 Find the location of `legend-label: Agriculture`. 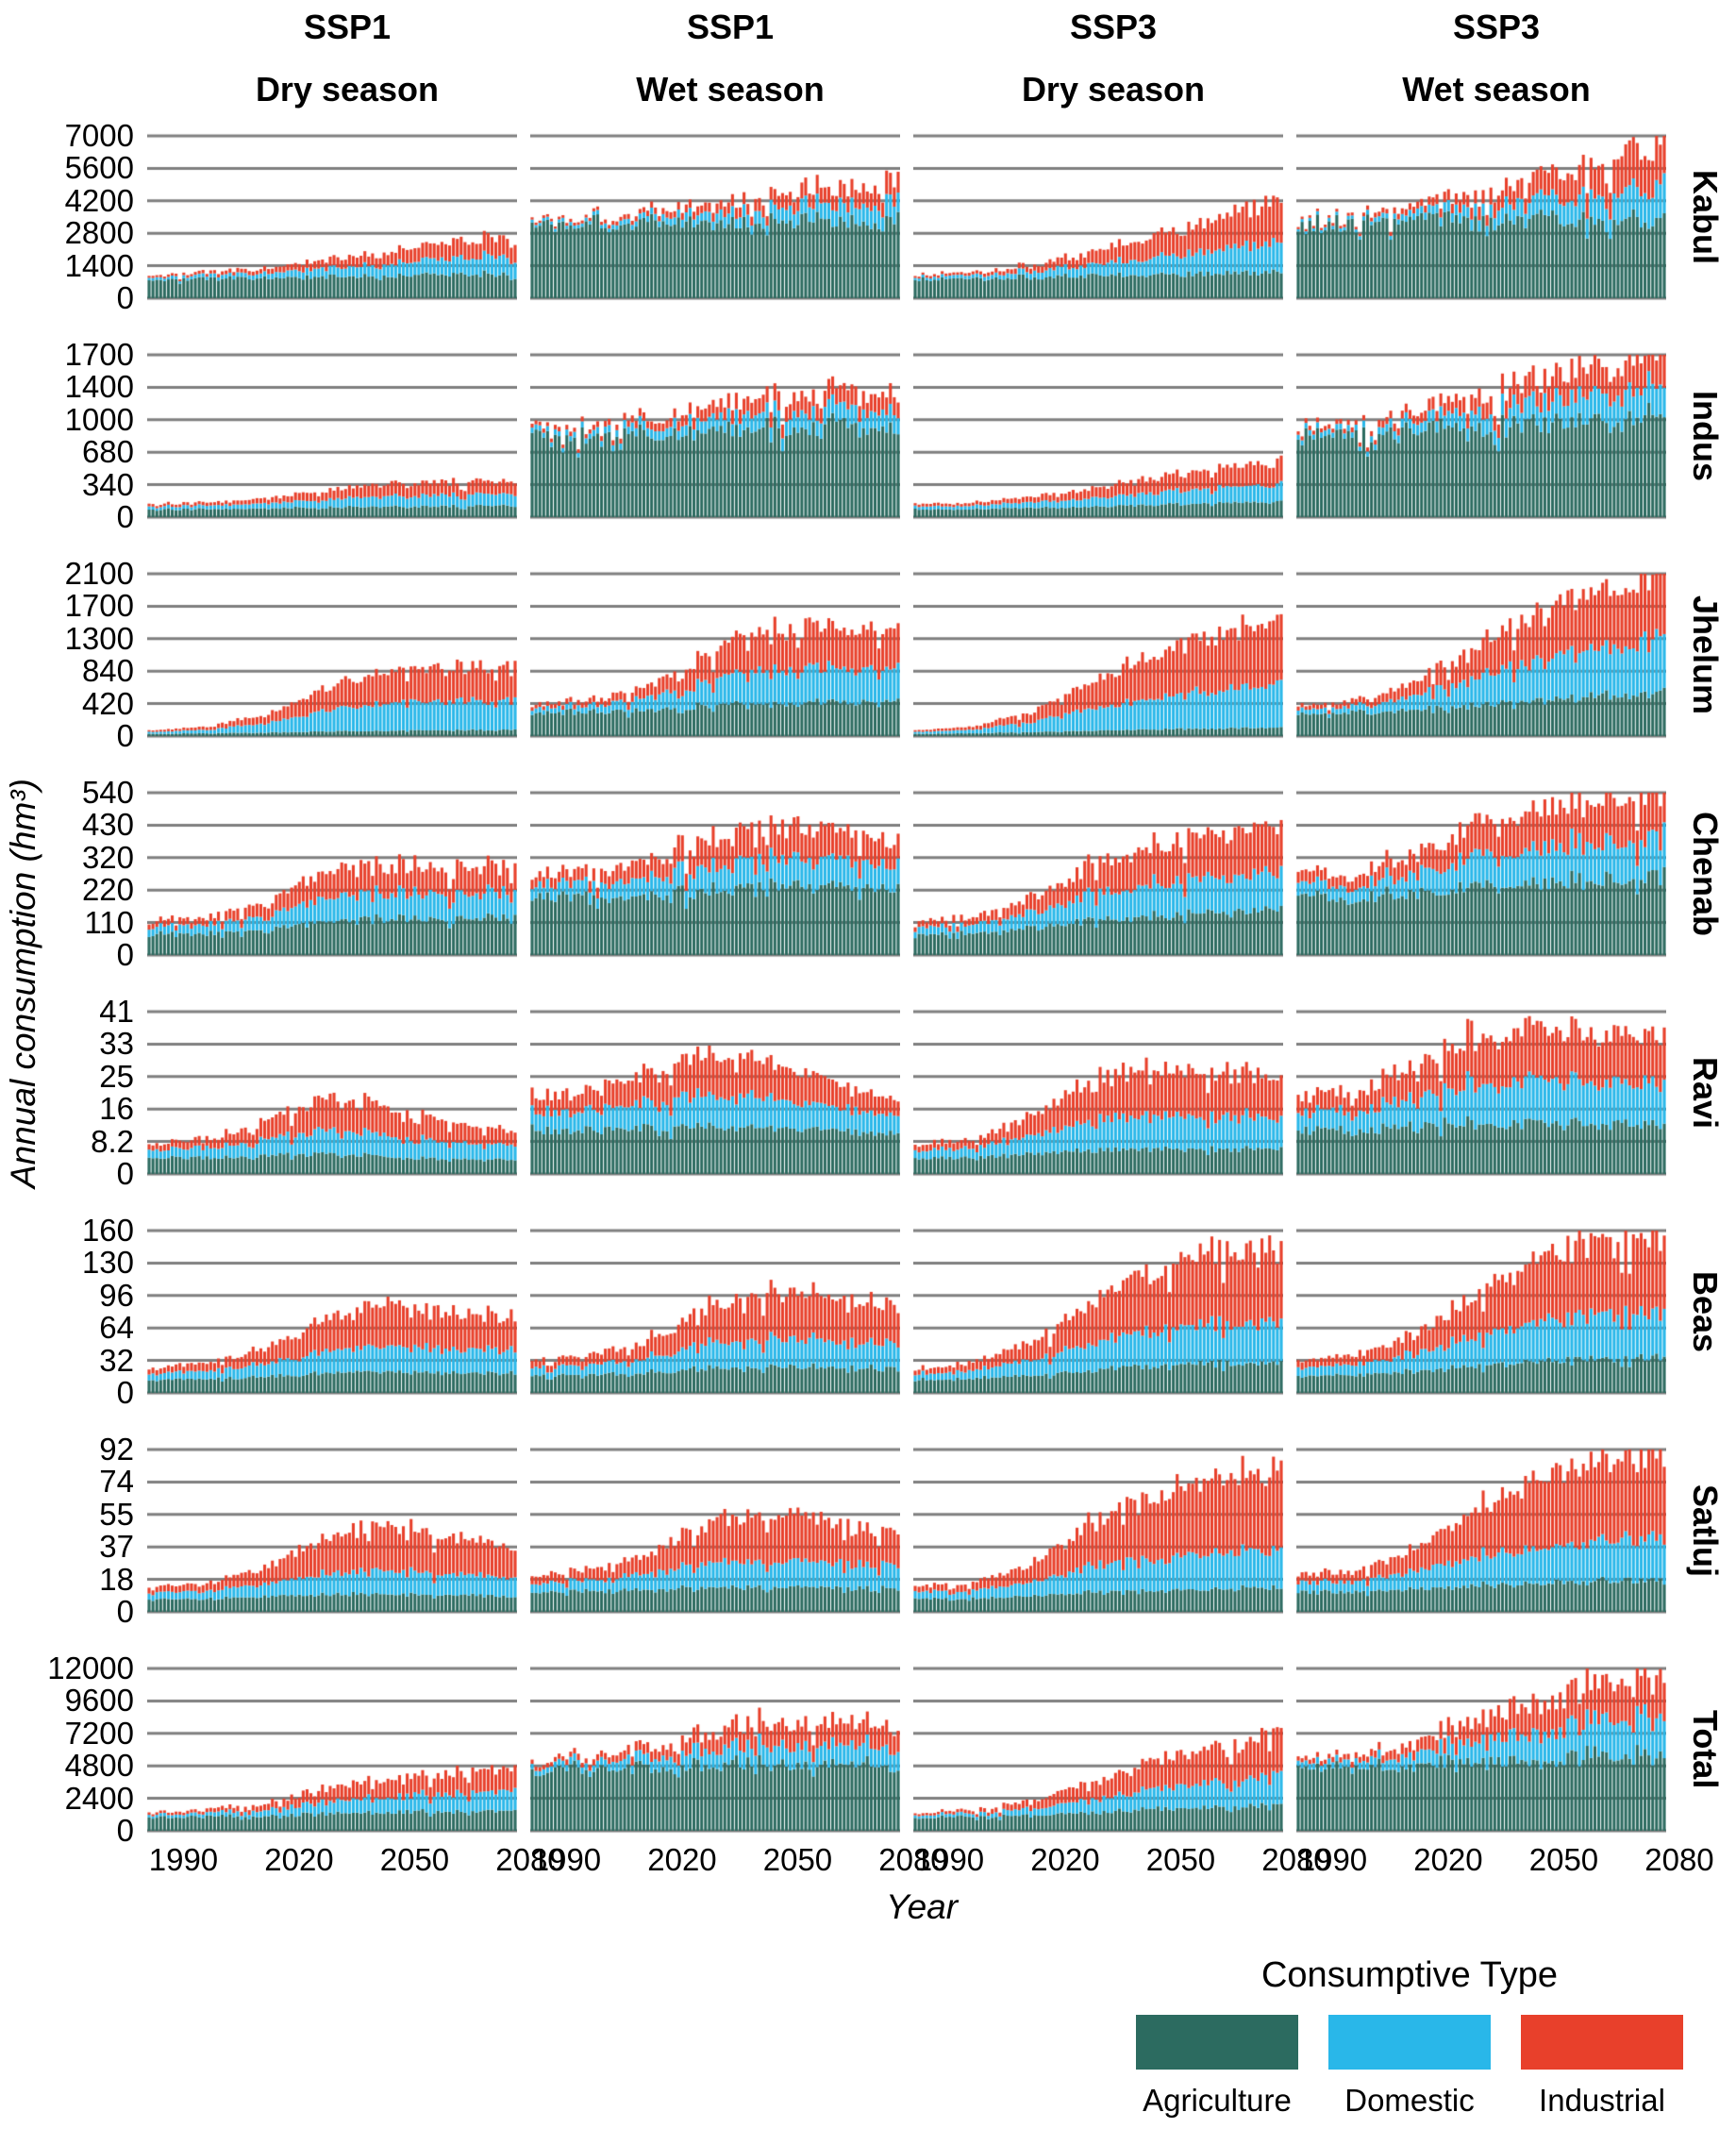

legend-label: Agriculture is located at coordinates (1218, 2100).